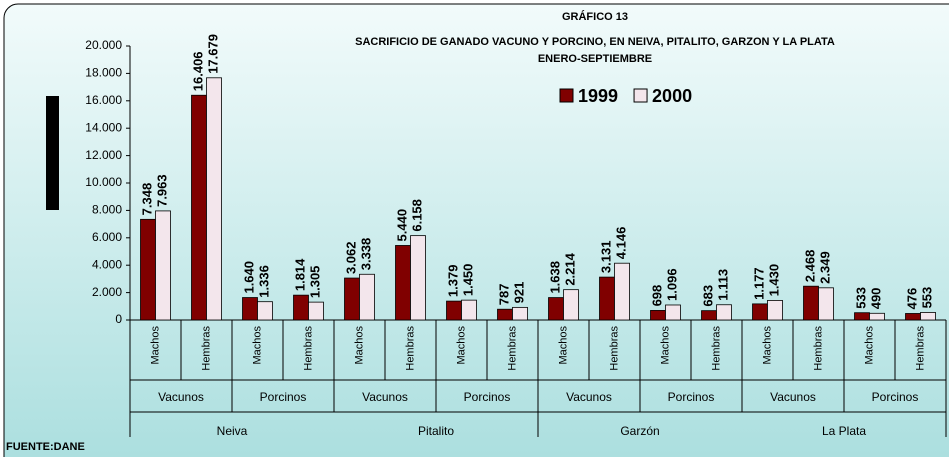 The width and height of the screenshot is (949, 457). What do you see at coordinates (595, 59) in the screenshot?
I see `chart-title: ENERO-SEPTIEMBRE` at bounding box center [595, 59].